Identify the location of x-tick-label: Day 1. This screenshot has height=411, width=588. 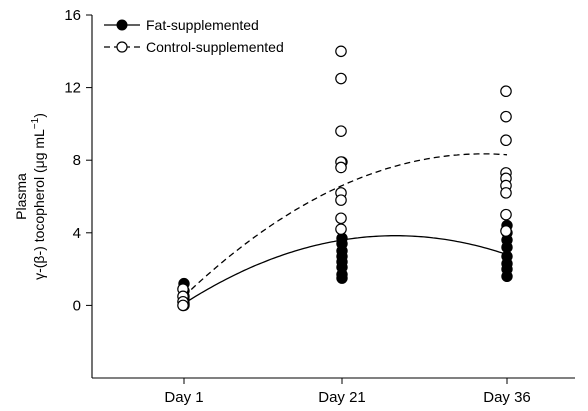
(183, 397).